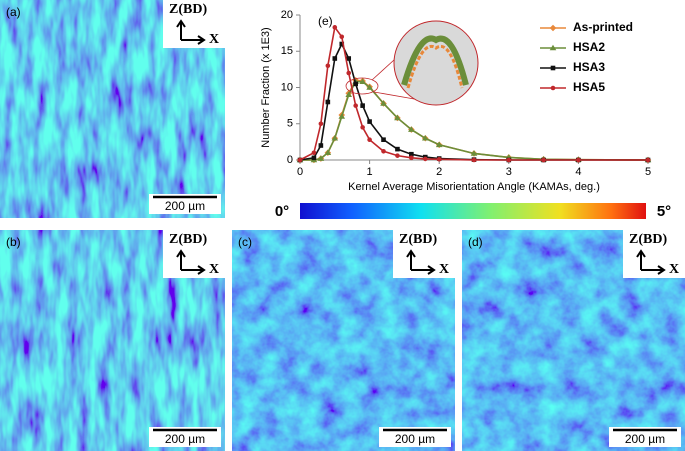  I want to click on x-tick-label: 1, so click(370, 172).